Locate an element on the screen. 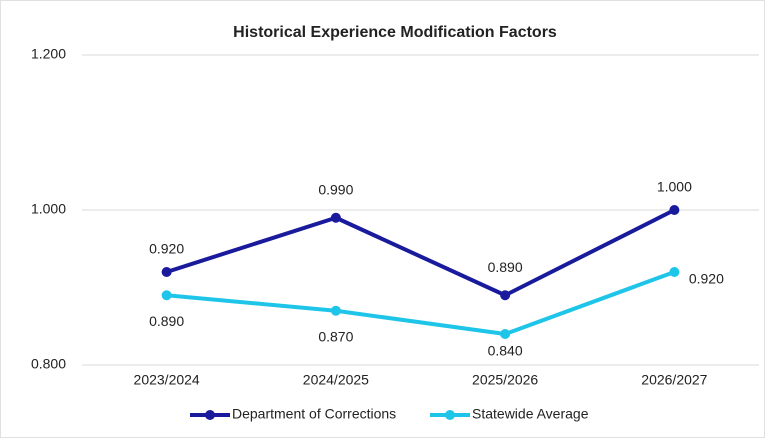  data-label: 1.000 is located at coordinates (674, 187).